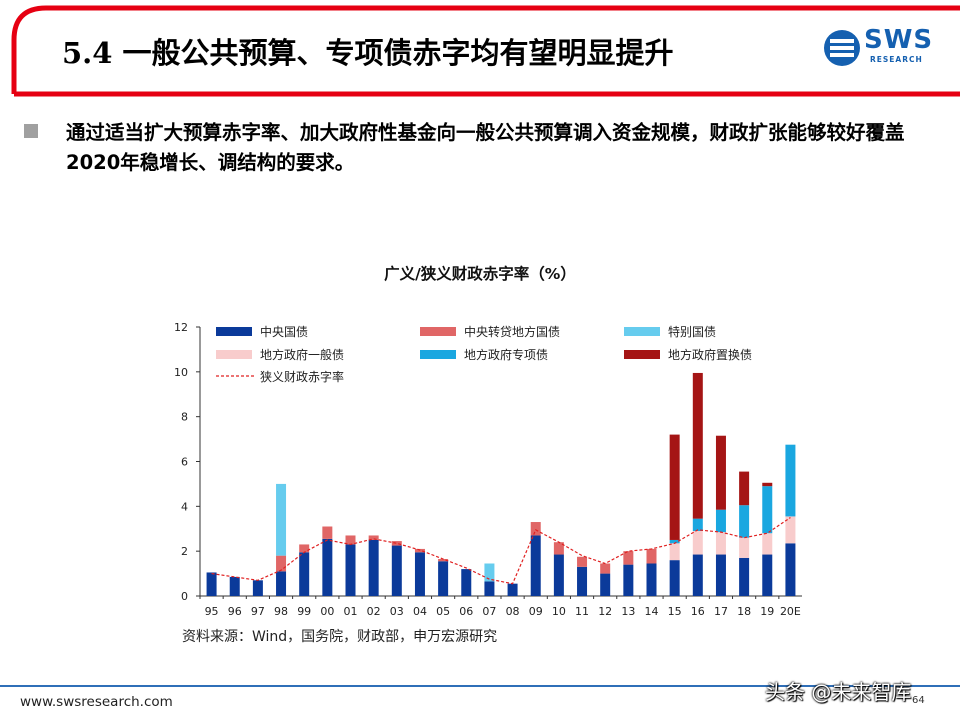  I want to click on x-tick-label: 11, so click(582, 611).